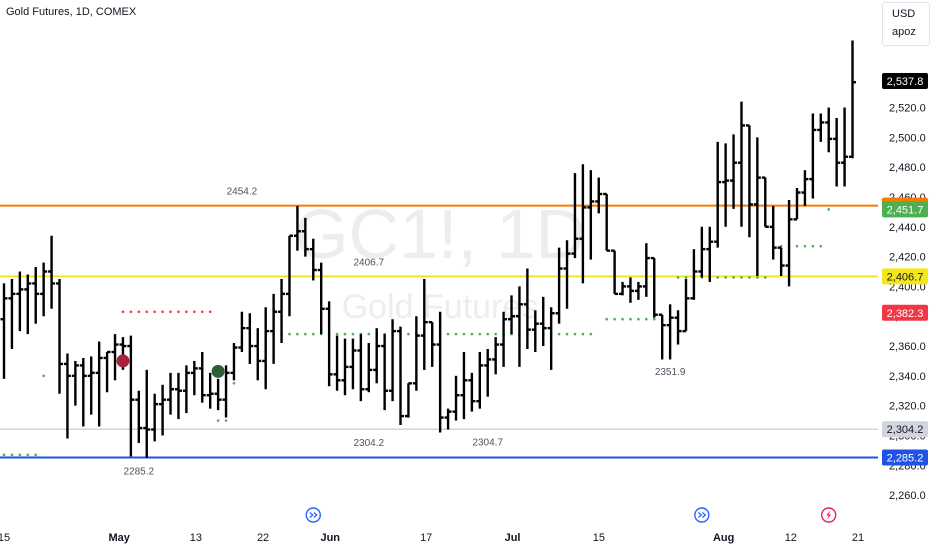 The width and height of the screenshot is (932, 555). What do you see at coordinates (907, 168) in the screenshot?
I see `price-tick-label: 2,480.0` at bounding box center [907, 168].